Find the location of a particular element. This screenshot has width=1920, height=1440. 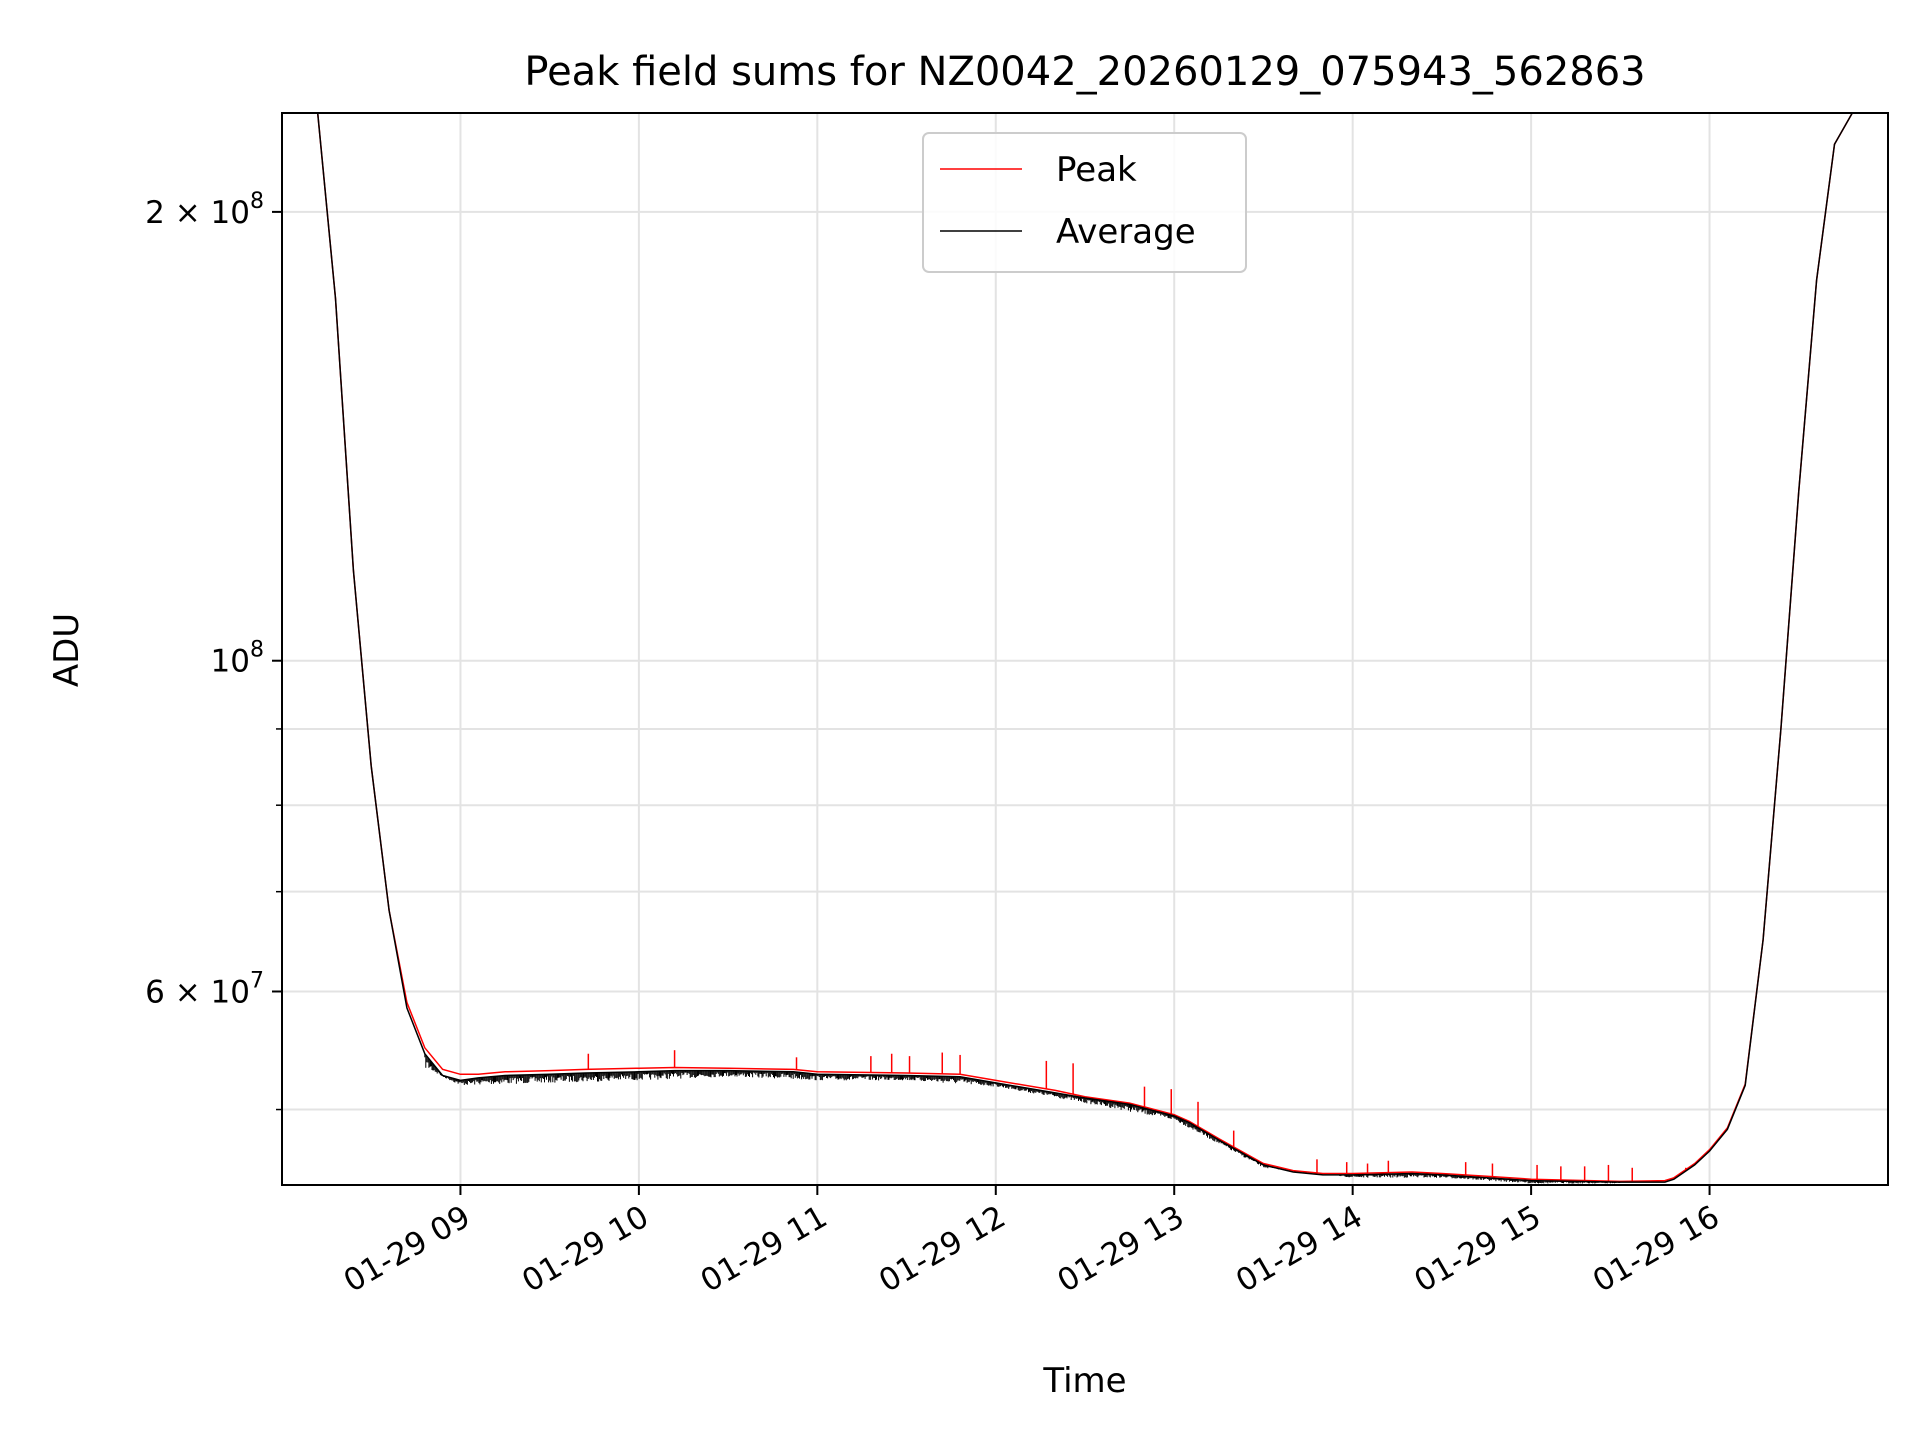

y-tick-label: 6 × 107 is located at coordinates (204, 989).